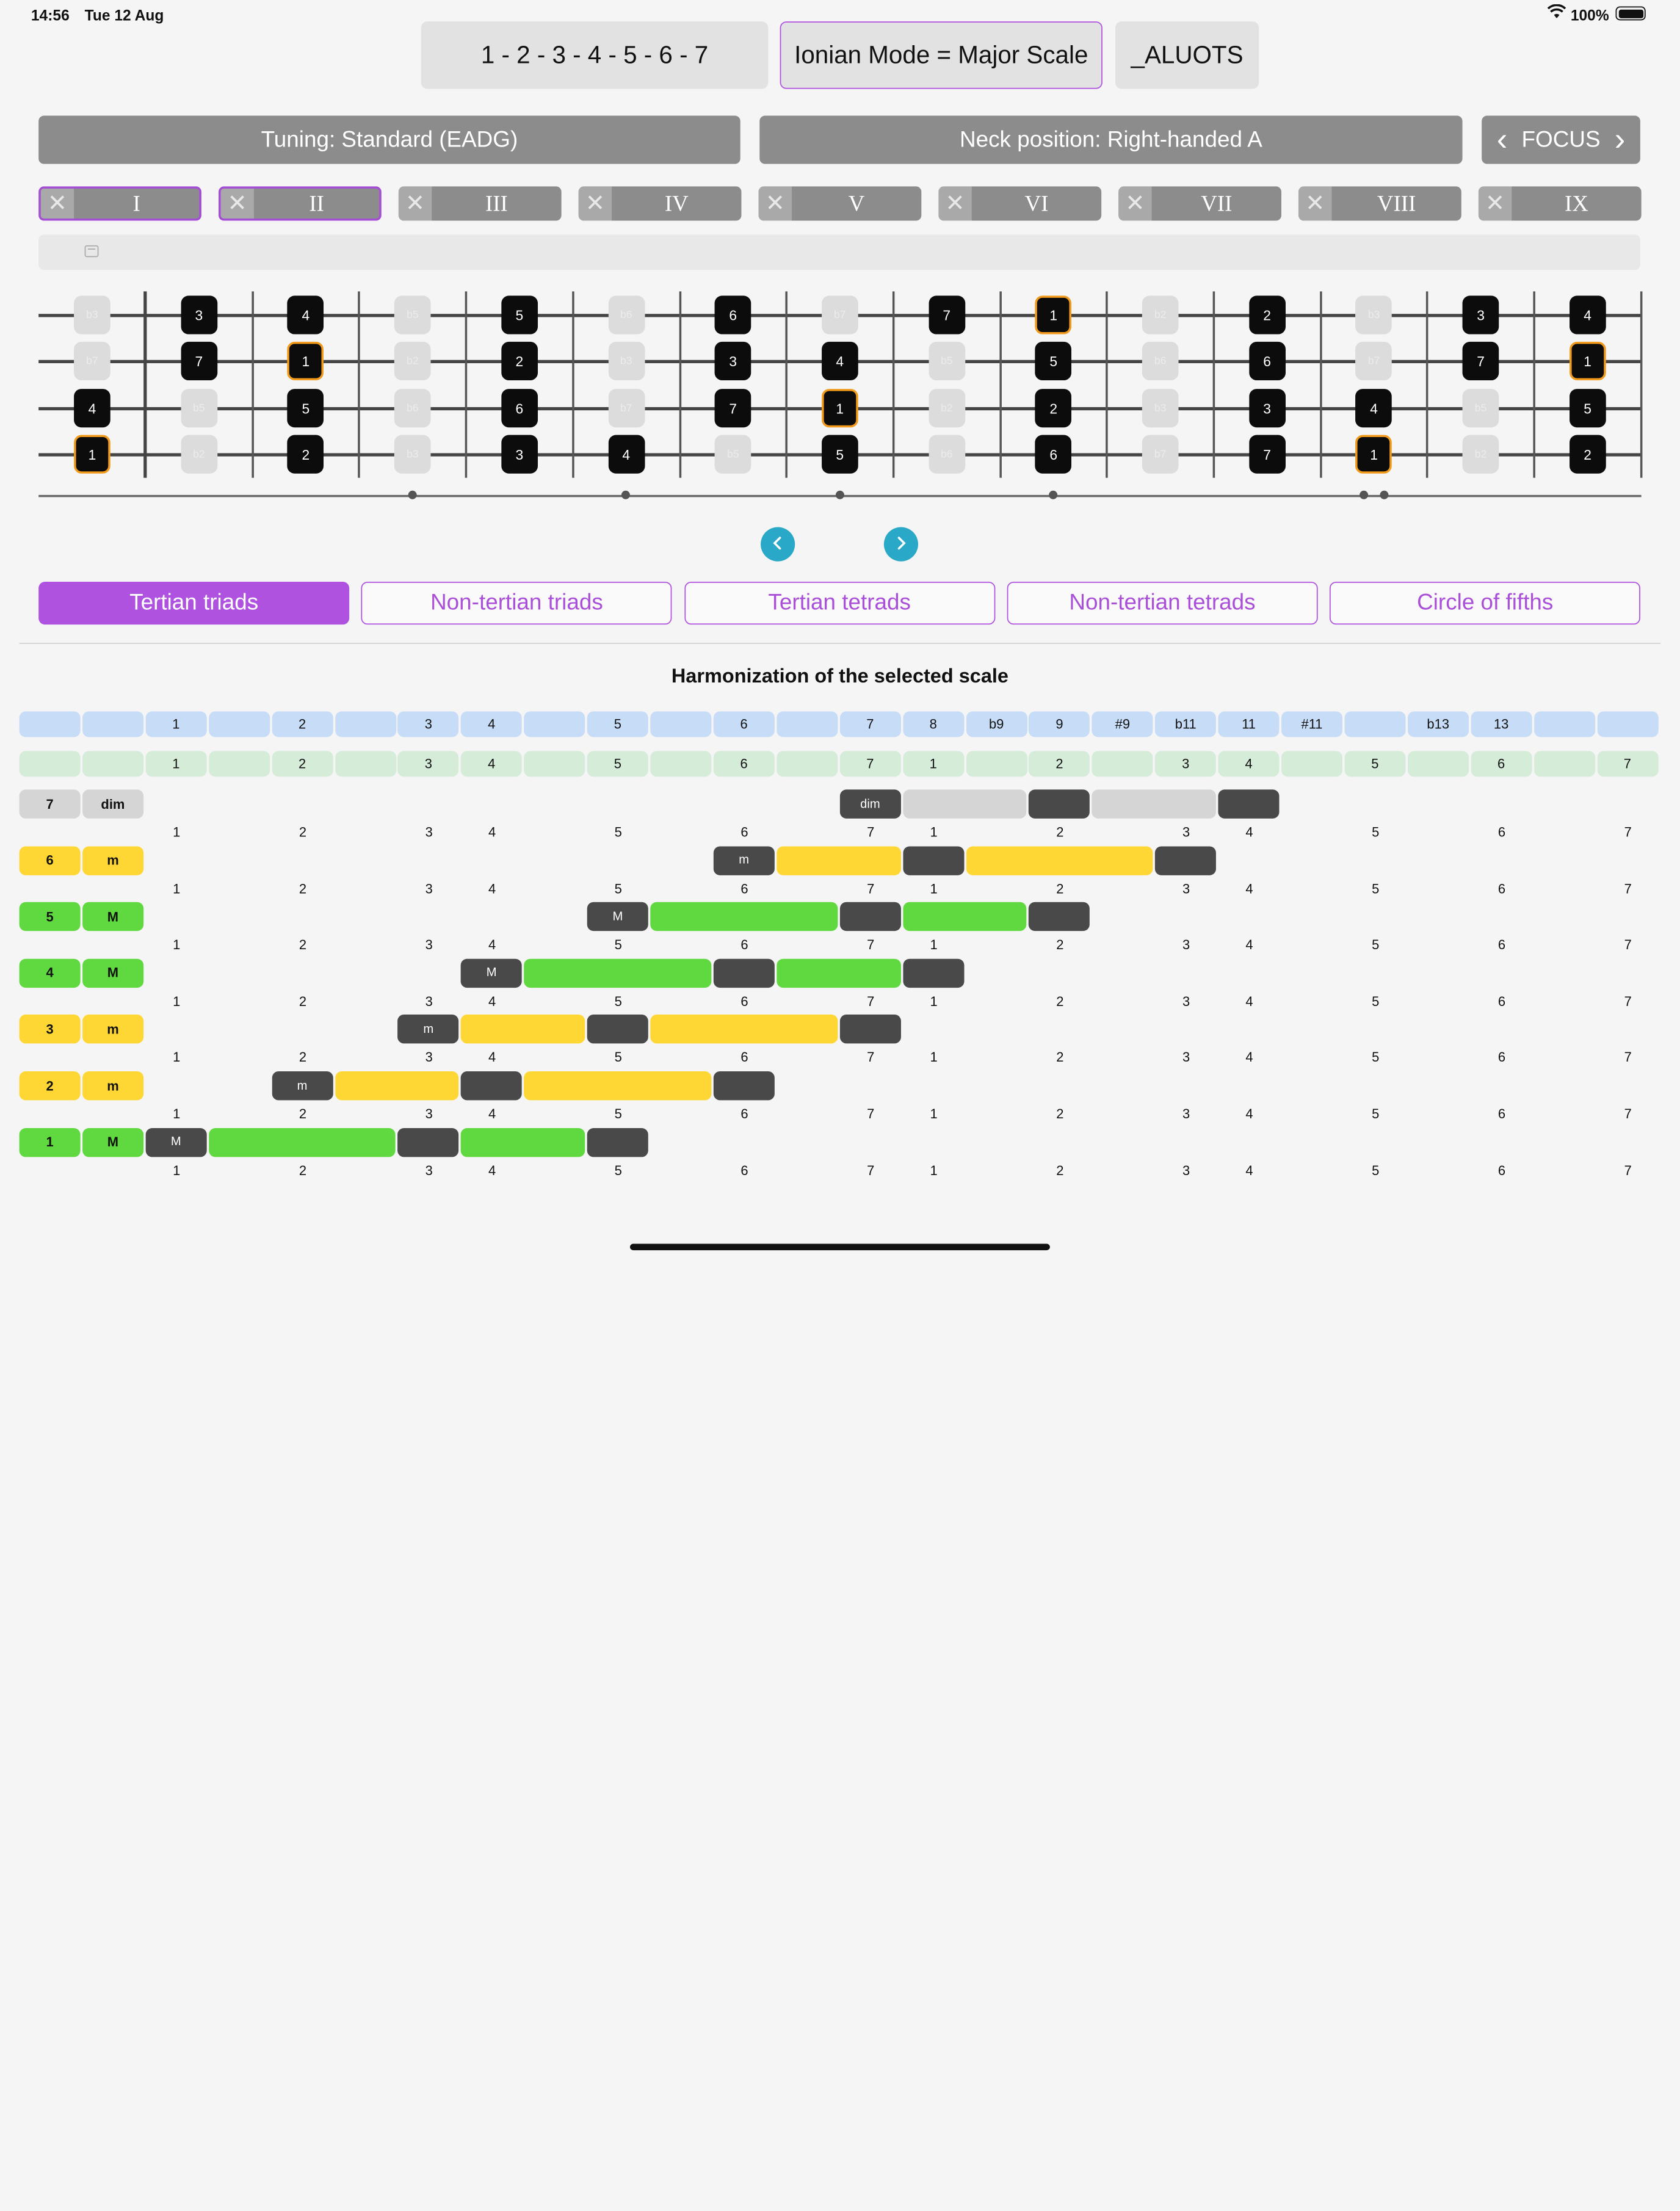 This screenshot has width=1680, height=2211. What do you see at coordinates (660, 203) in the screenshot?
I see `position-button-4: ✕ IV` at bounding box center [660, 203].